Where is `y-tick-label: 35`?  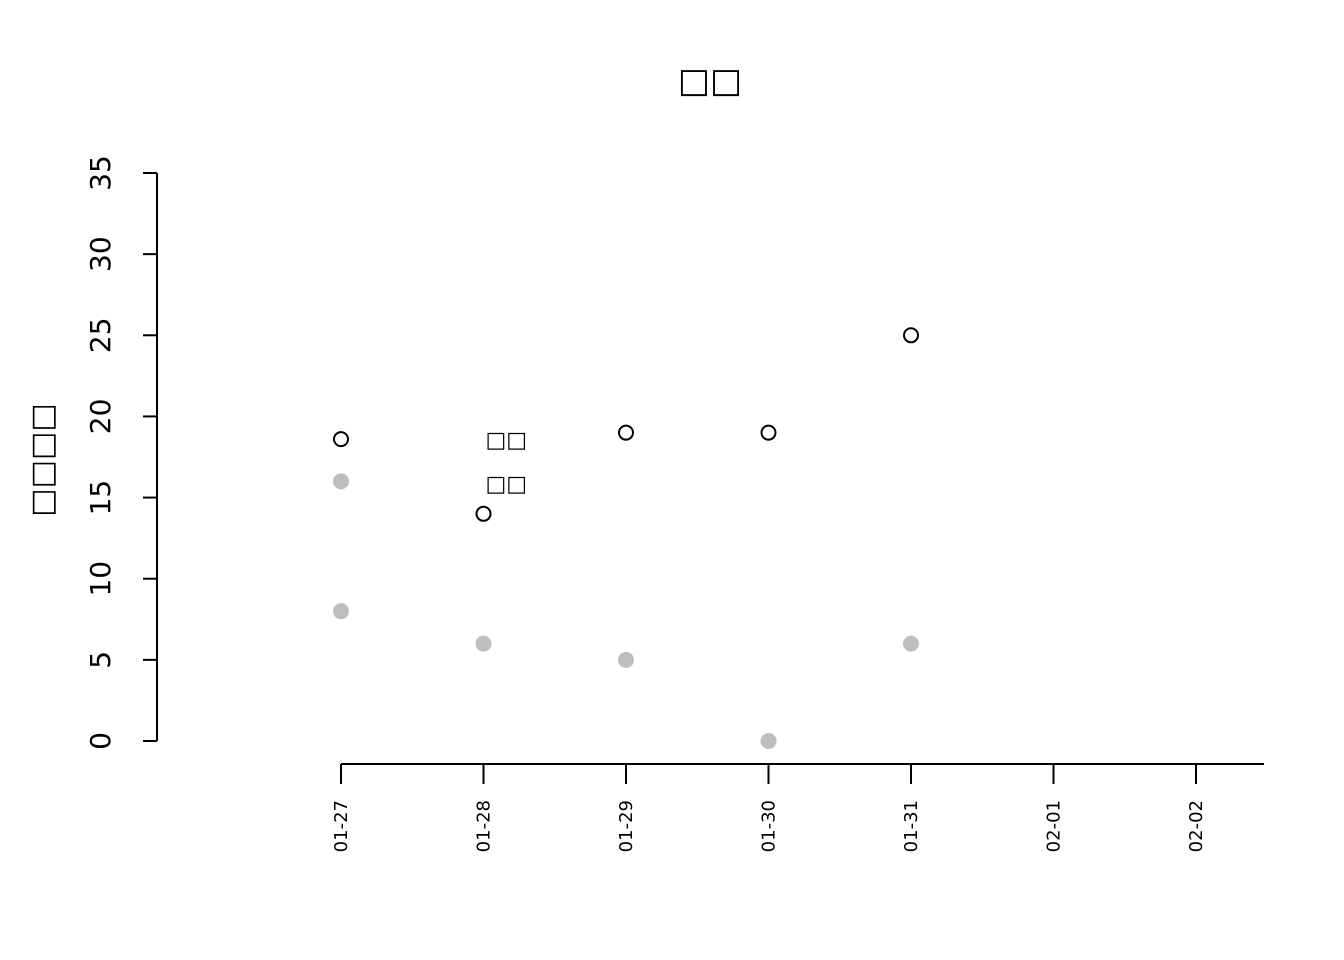 y-tick-label: 35 is located at coordinates (100, 173).